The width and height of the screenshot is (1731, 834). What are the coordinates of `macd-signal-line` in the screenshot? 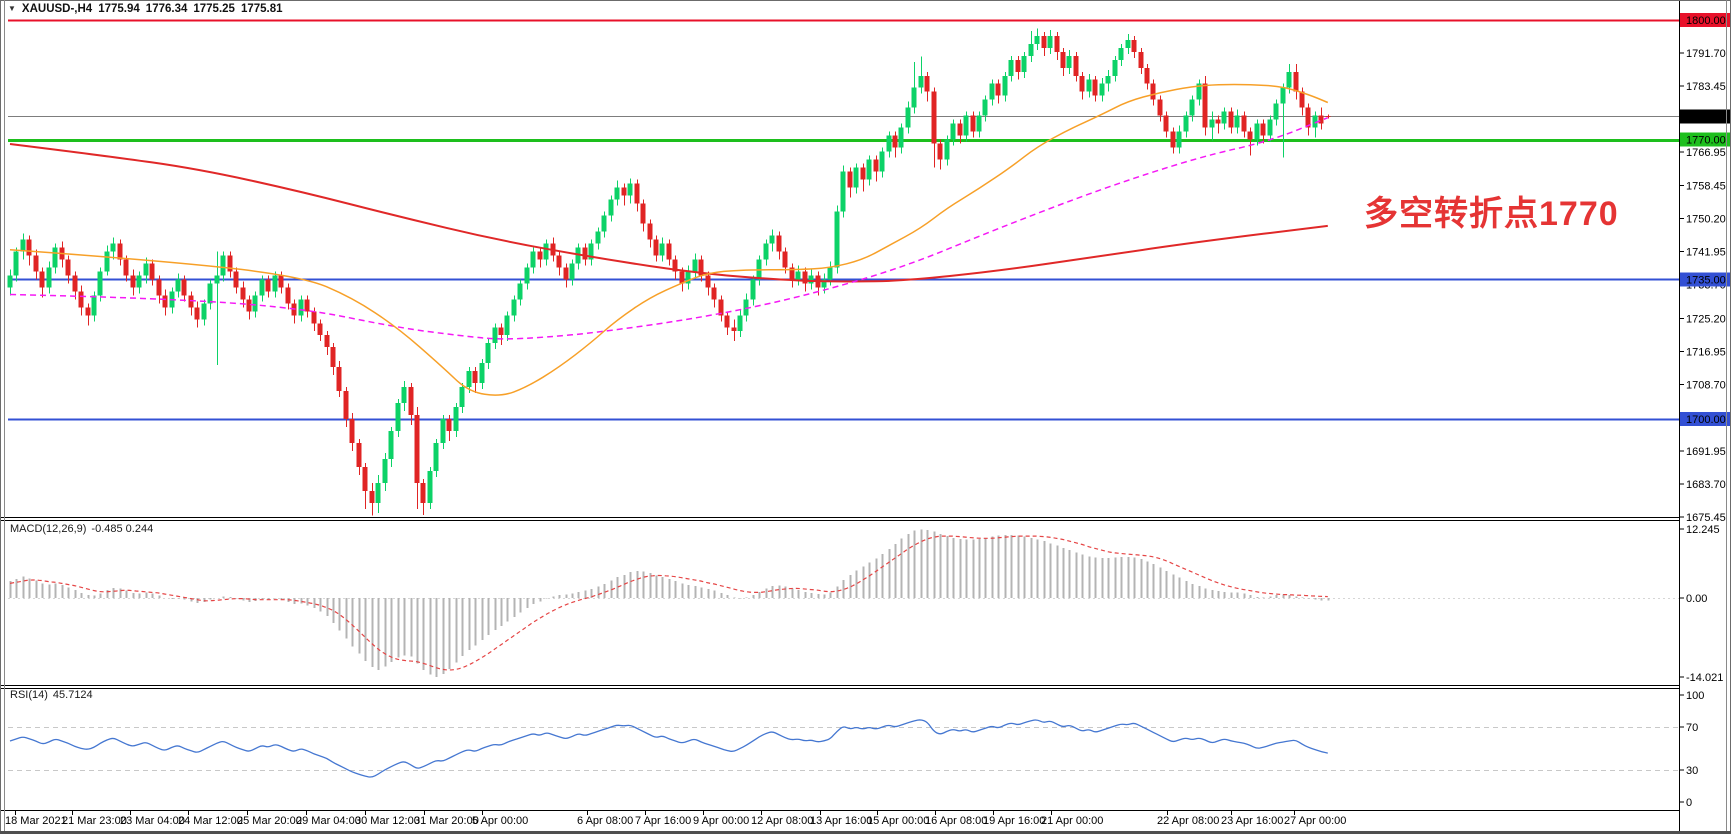 It's located at (668, 603).